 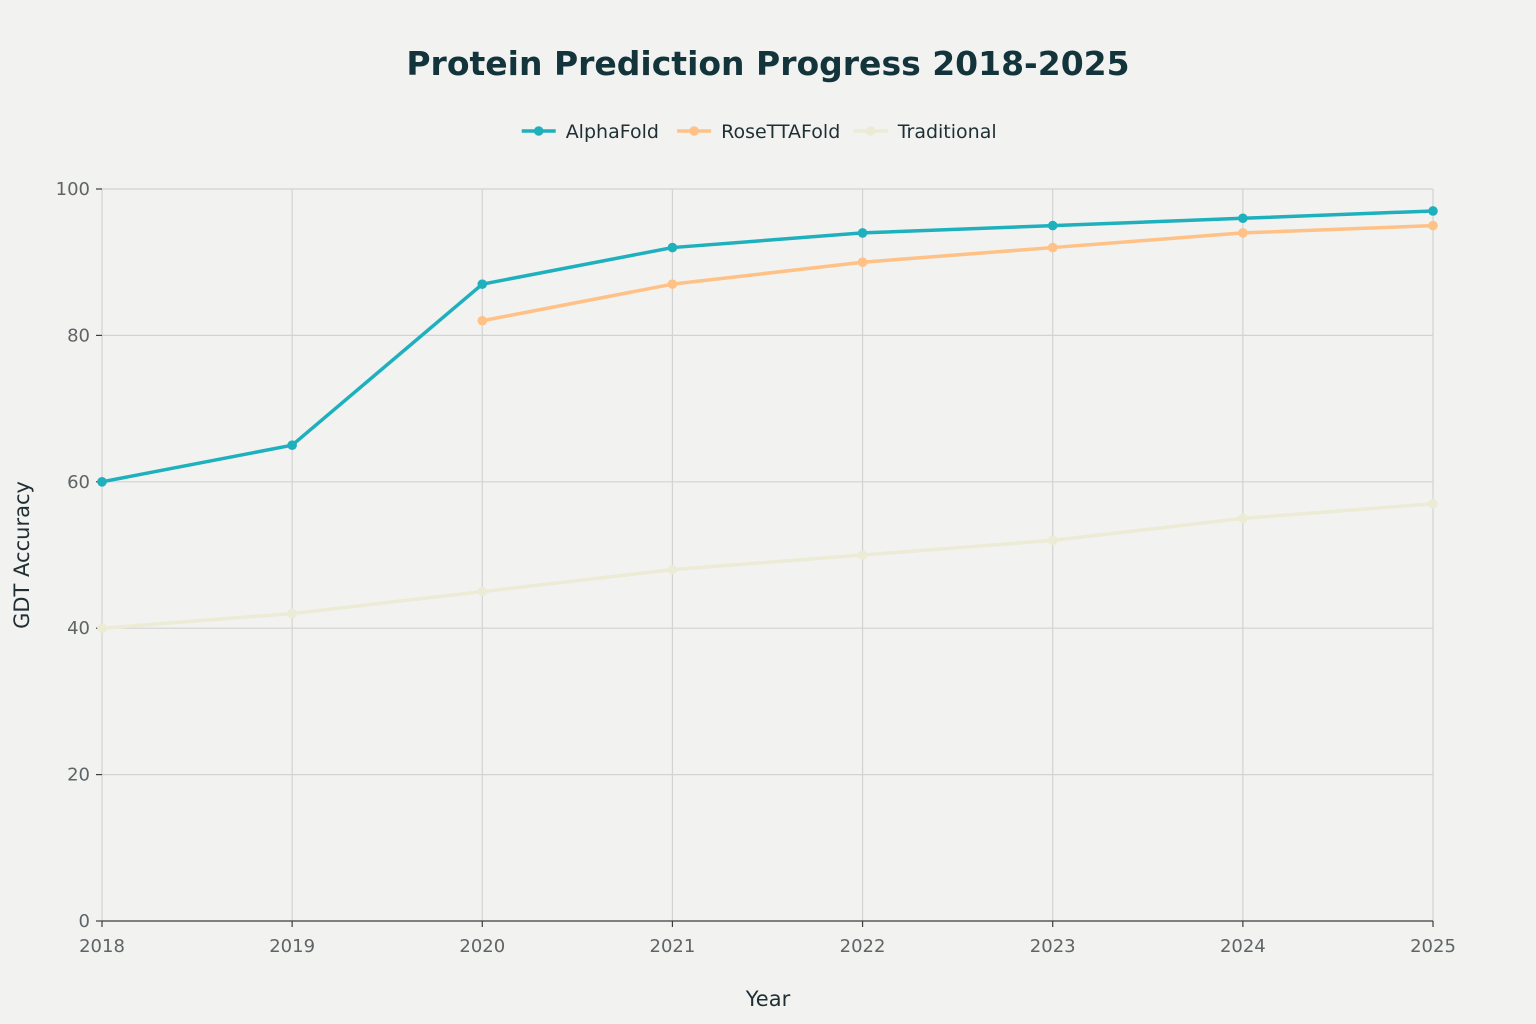 What do you see at coordinates (78, 482) in the screenshot?
I see `y-tick-label: 60` at bounding box center [78, 482].